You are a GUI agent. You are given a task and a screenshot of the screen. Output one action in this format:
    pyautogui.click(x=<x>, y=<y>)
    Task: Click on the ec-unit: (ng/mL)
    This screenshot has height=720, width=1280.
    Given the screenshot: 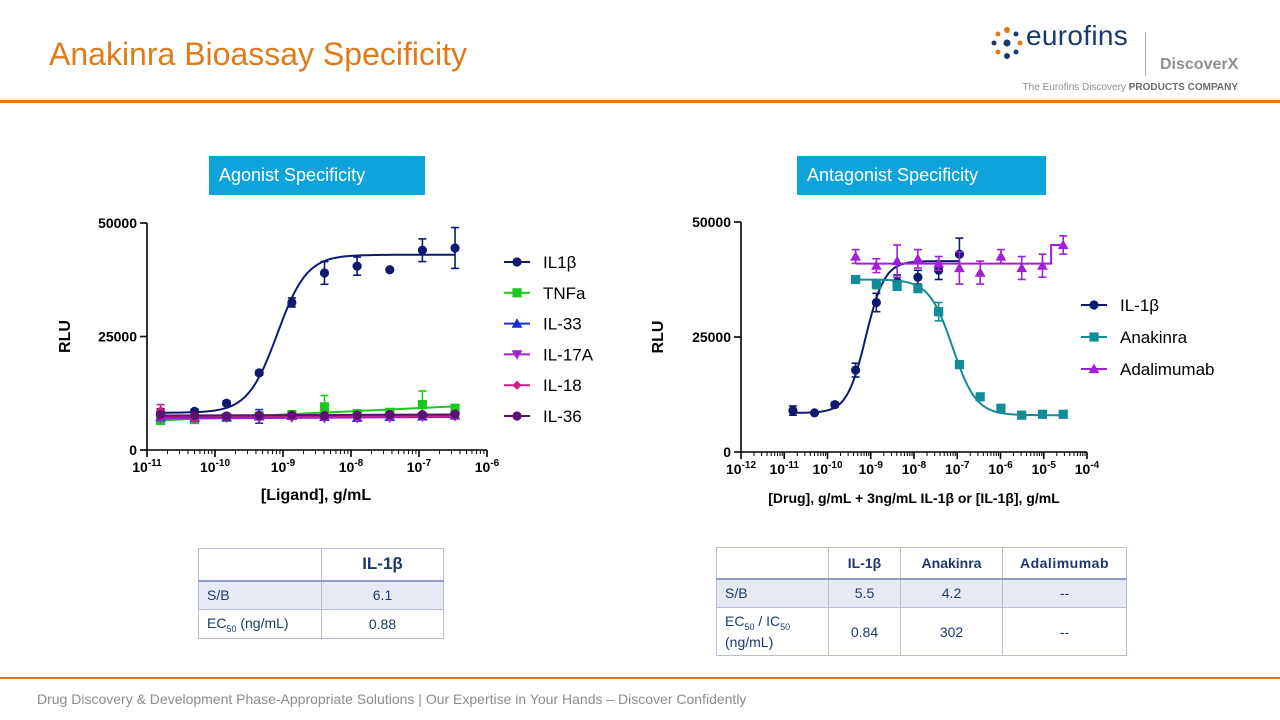 What is the action you would take?
    pyautogui.click(x=262, y=622)
    